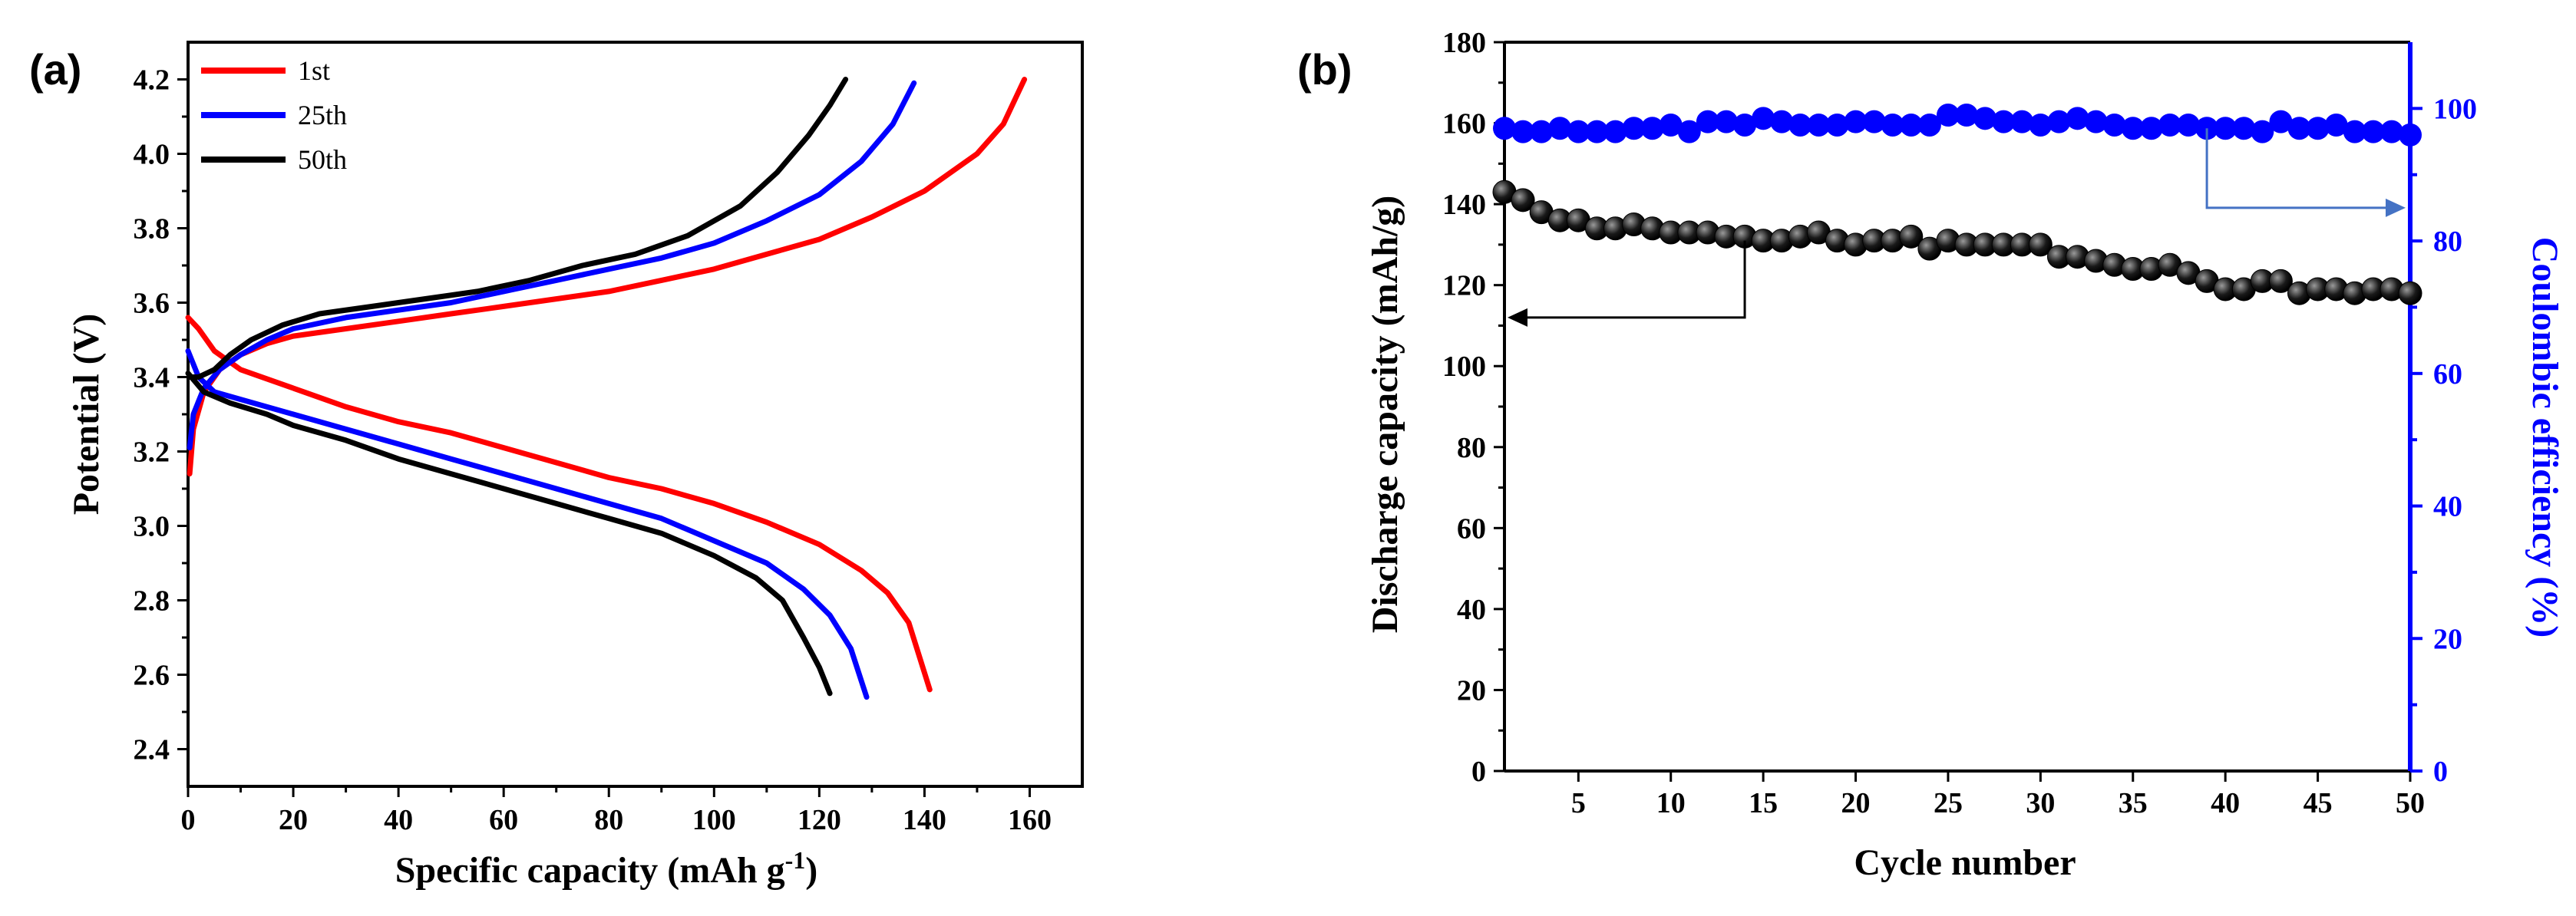  Describe the element at coordinates (2440, 772) in the screenshot. I see `panel-b-ytick-right-label: 0` at that location.